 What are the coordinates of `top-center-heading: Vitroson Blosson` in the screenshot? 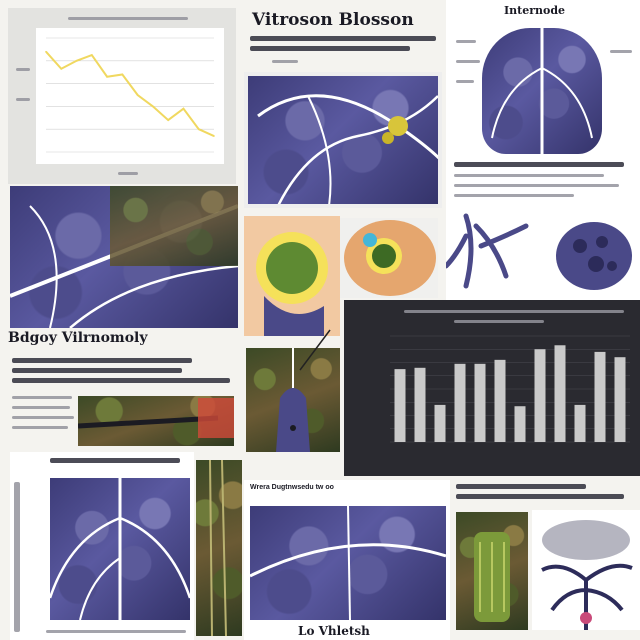 It's located at (333, 20).